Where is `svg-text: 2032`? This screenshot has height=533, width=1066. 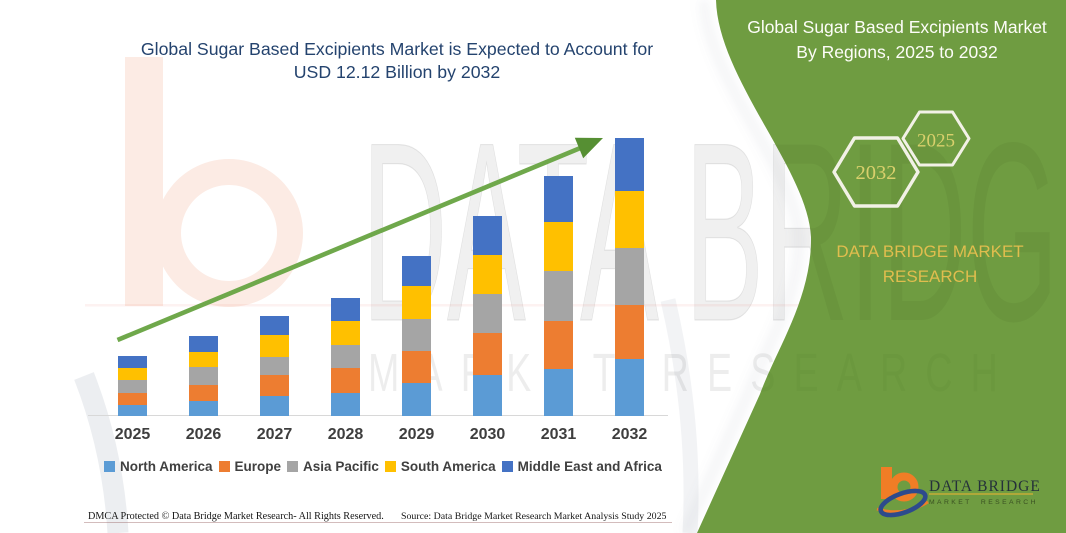 svg-text: 2032 is located at coordinates (876, 173).